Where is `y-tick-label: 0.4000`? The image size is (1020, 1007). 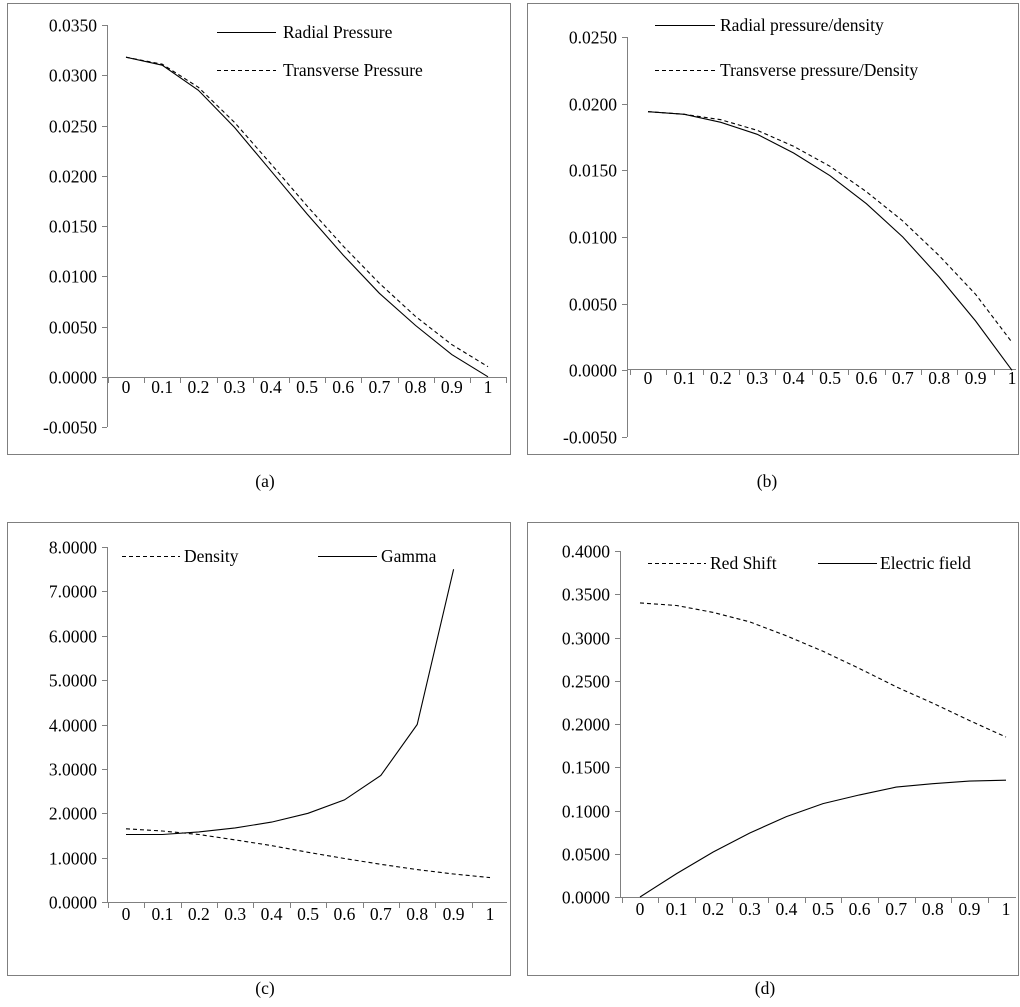
y-tick-label: 0.4000 is located at coordinates (586, 552).